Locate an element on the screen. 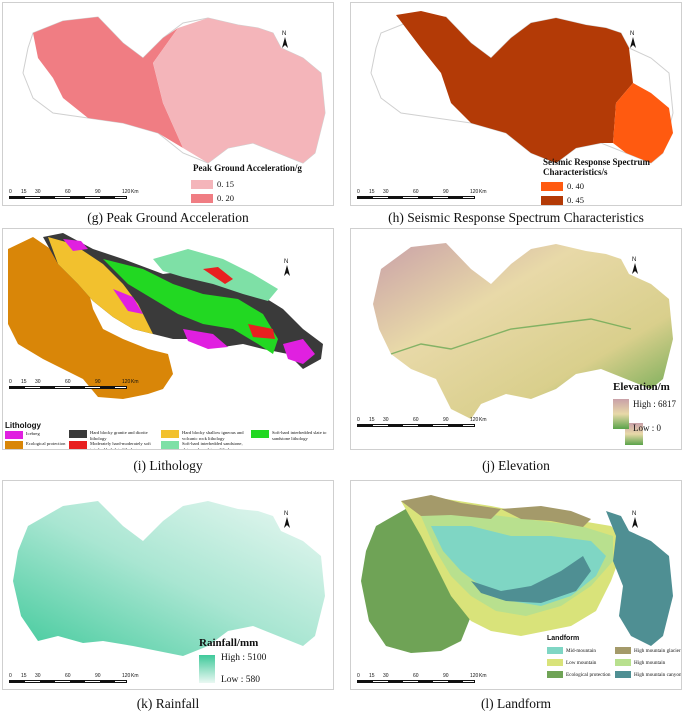 The width and height of the screenshot is (685, 716). legend-item: Icebreg is located at coordinates (35, 435).